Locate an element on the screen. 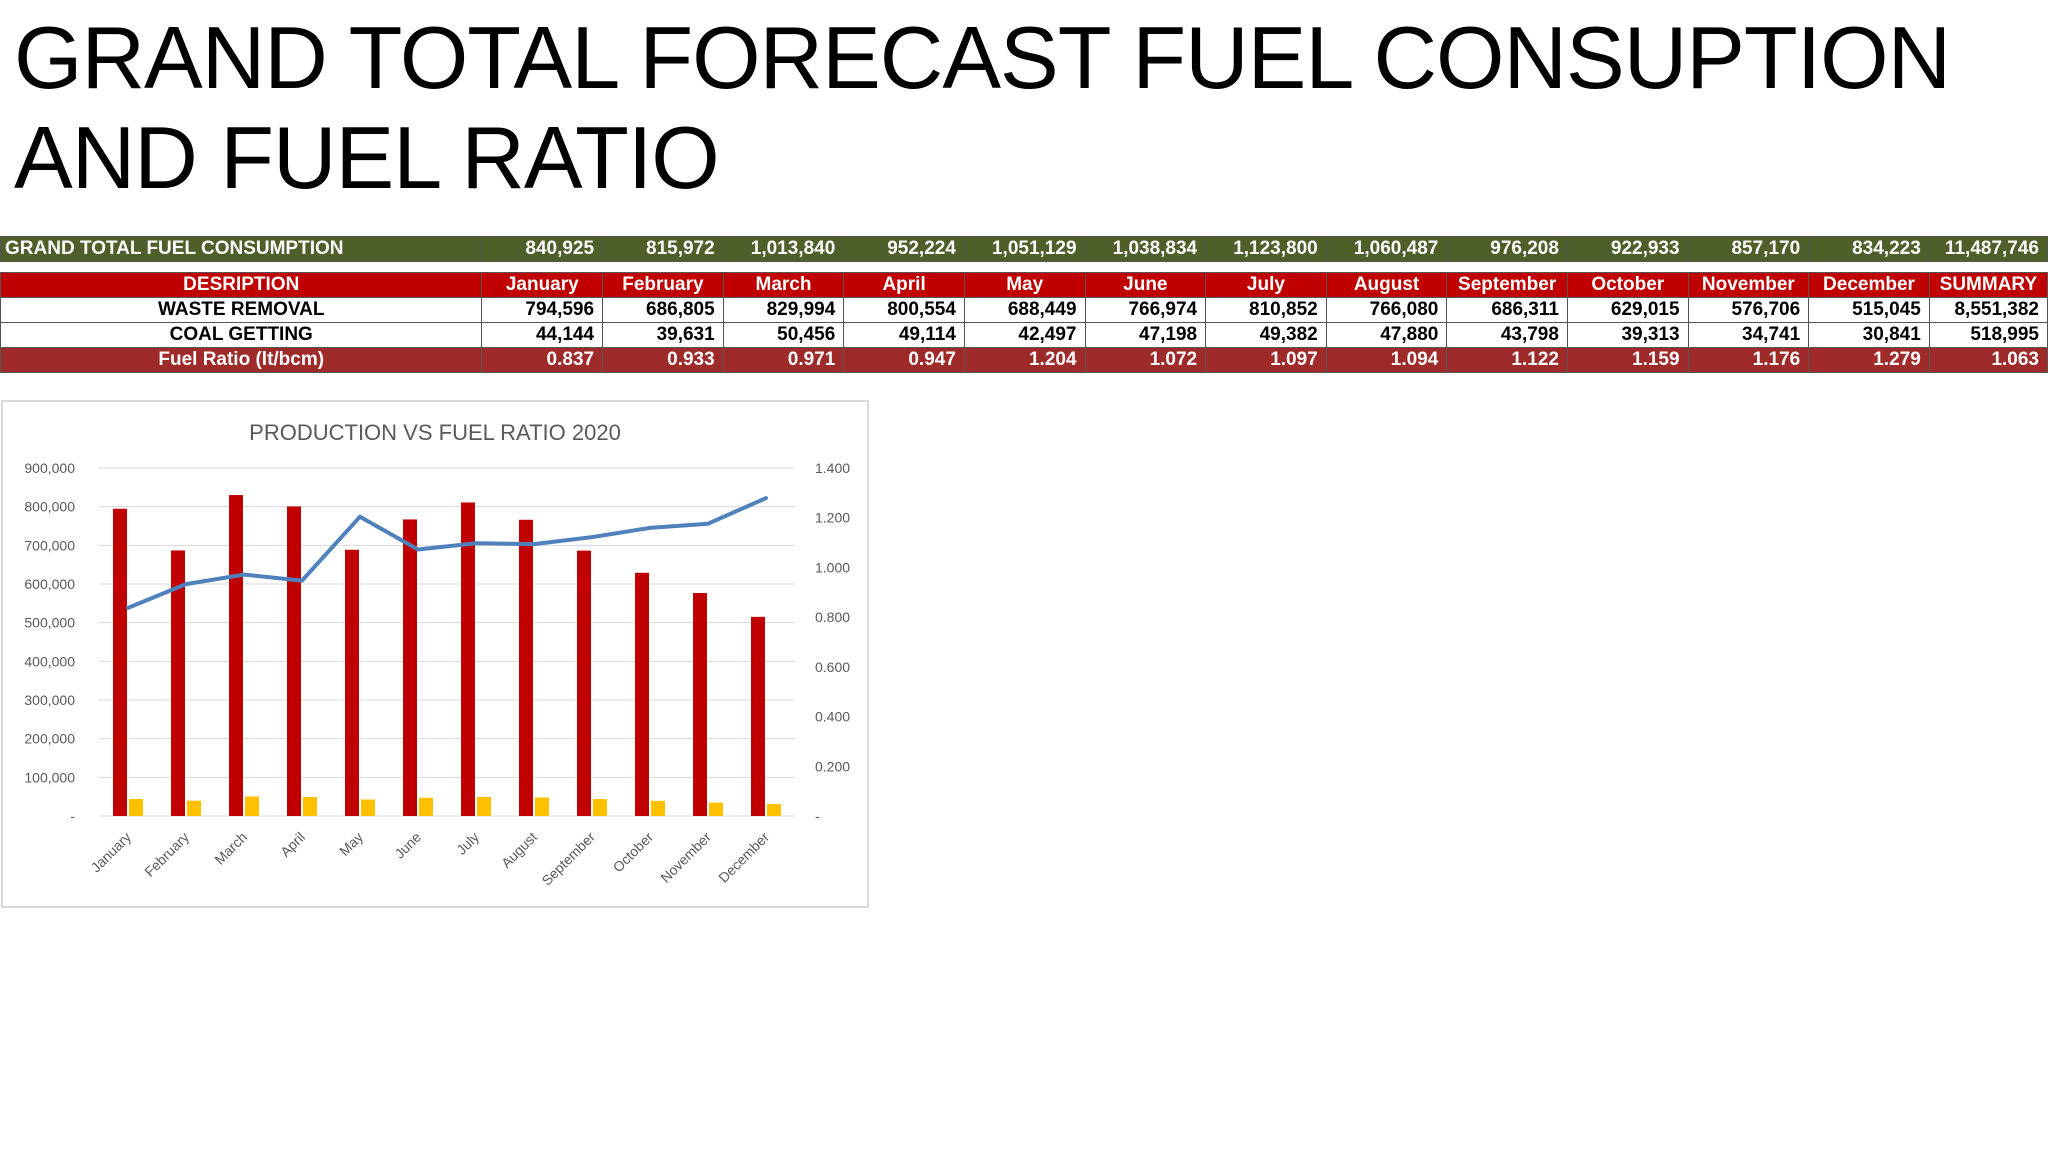  table-cell: 829,994 is located at coordinates (783, 310).